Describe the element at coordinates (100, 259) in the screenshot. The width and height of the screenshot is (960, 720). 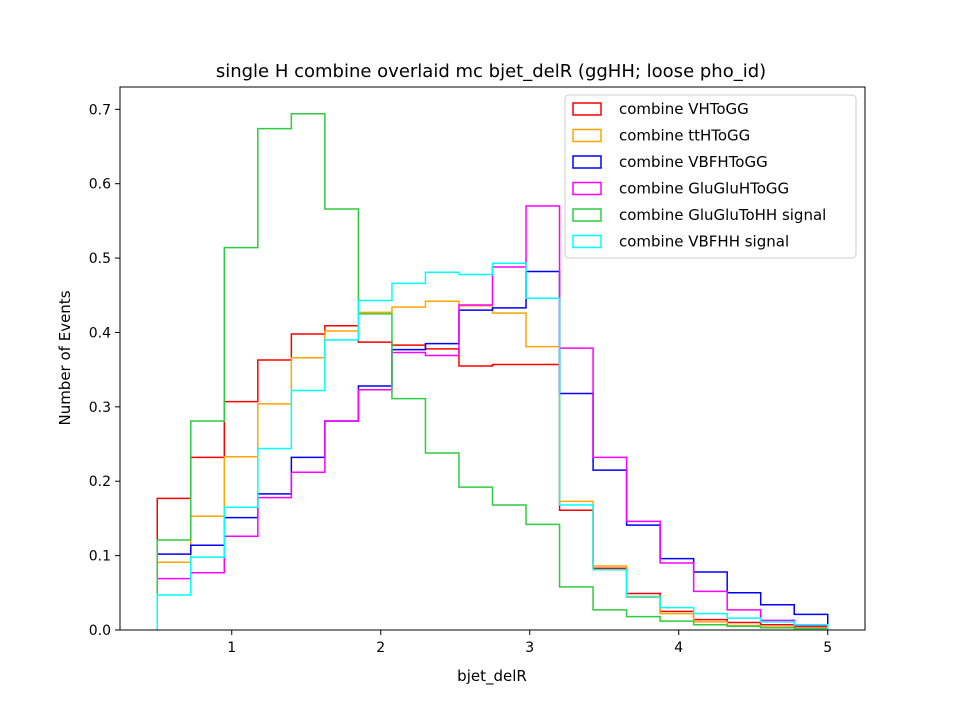
I see `y-tick-label: 0.5` at that location.